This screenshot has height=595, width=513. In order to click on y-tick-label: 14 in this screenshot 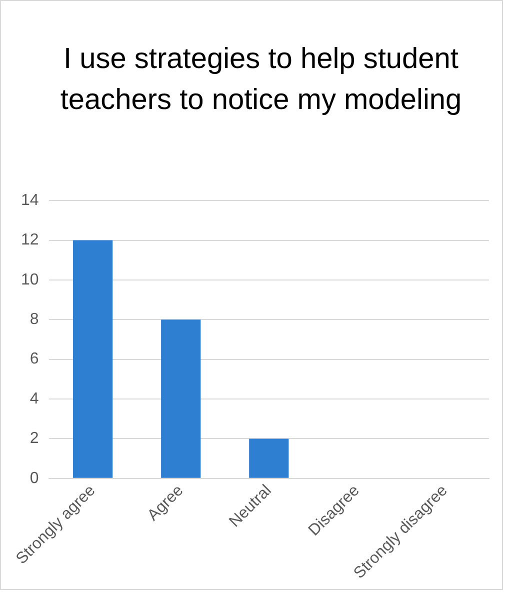, I will do `click(30, 201)`.